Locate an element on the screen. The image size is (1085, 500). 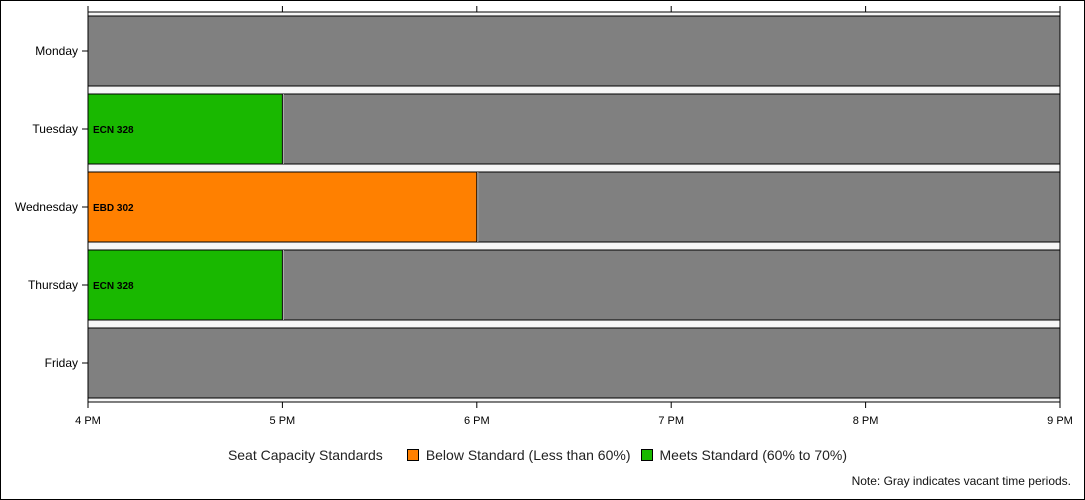
booking-label-tuesday: ECN 328 is located at coordinates (113, 130).